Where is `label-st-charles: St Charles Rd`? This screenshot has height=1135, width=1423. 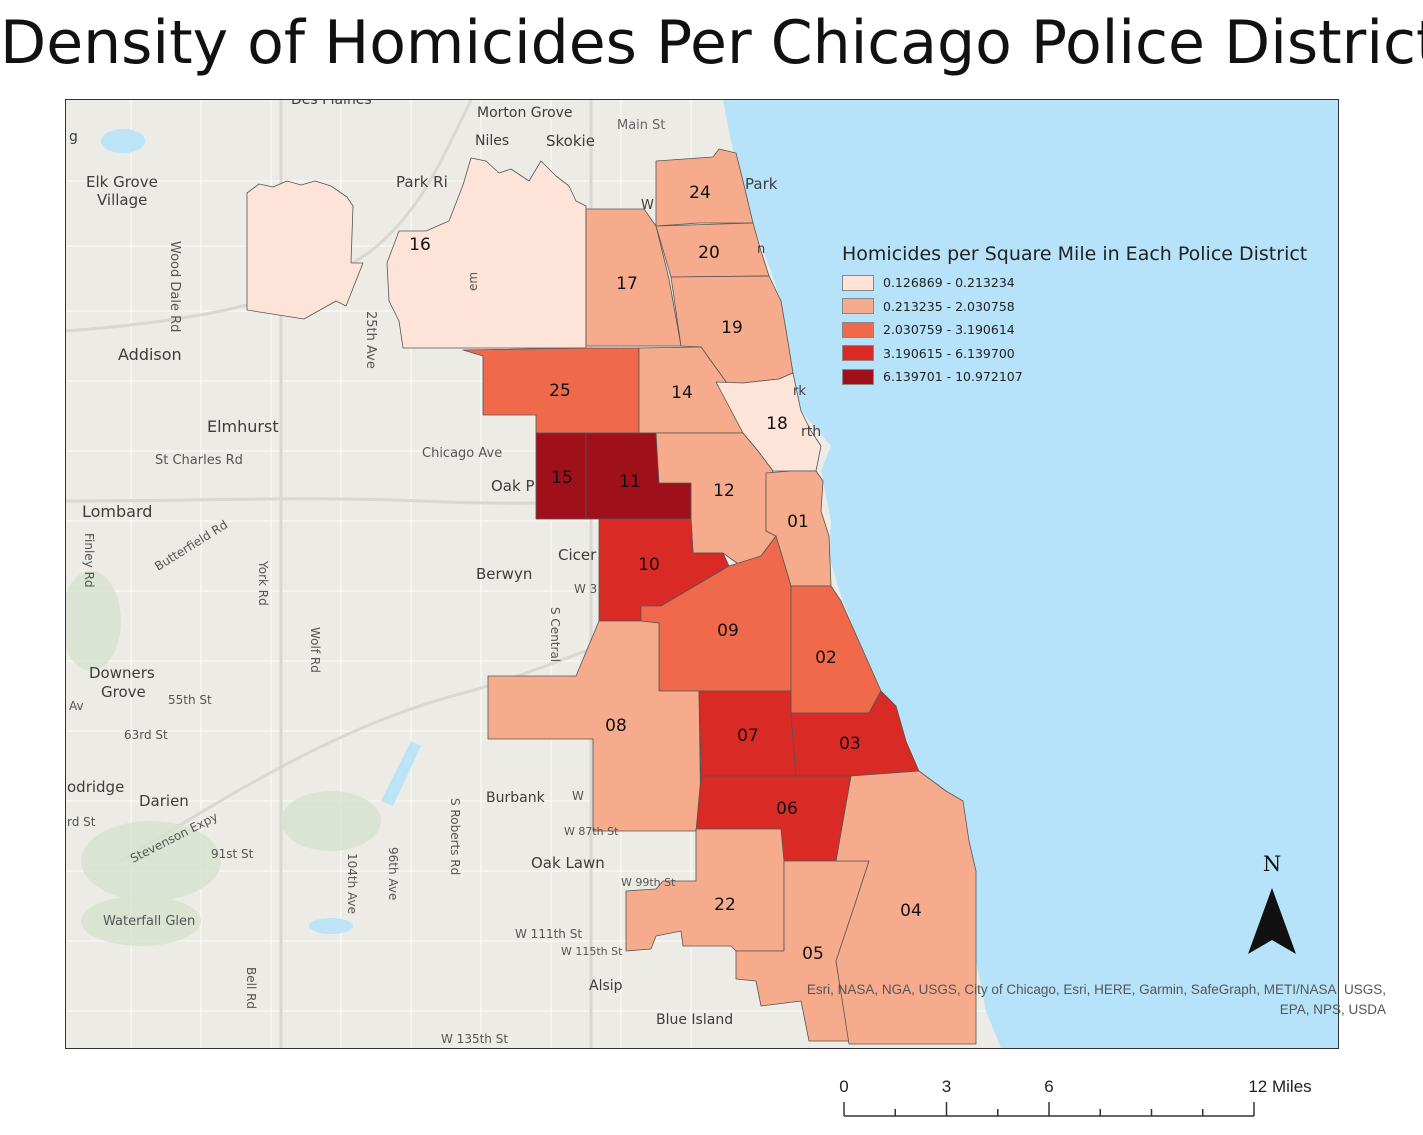 label-st-charles: St Charles Rd is located at coordinates (199, 460).